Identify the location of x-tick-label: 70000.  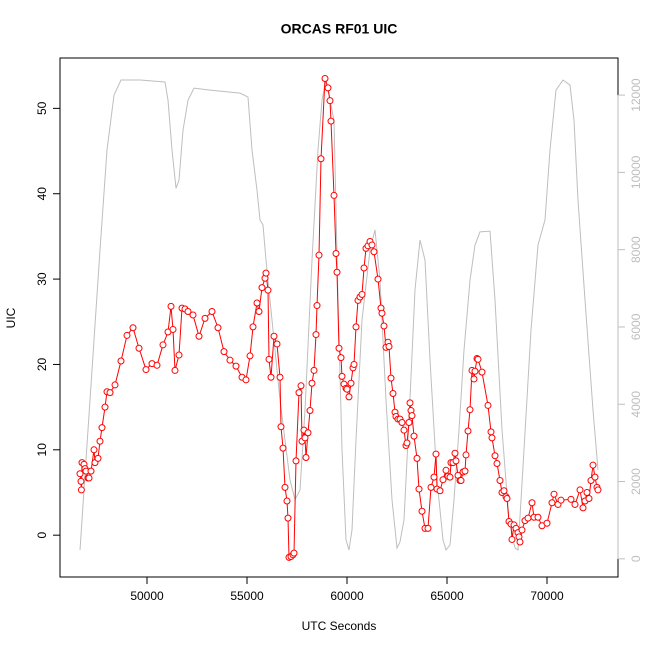
(547, 596).